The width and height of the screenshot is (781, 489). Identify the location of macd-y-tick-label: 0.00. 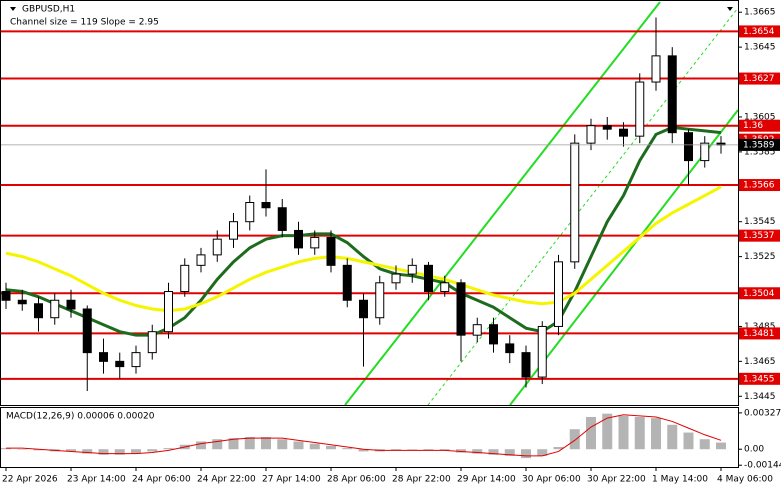
(754, 450).